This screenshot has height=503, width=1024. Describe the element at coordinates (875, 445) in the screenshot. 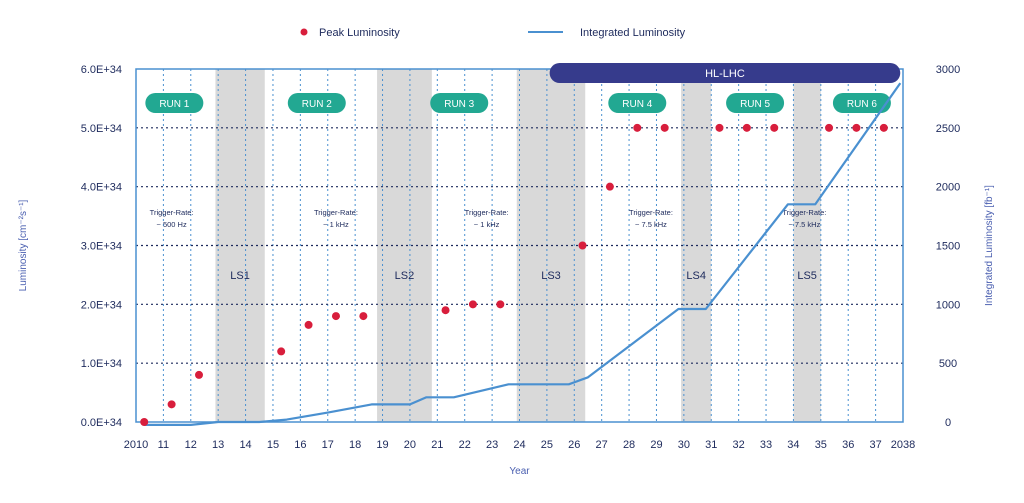

I see `x-tick-label: 37` at that location.